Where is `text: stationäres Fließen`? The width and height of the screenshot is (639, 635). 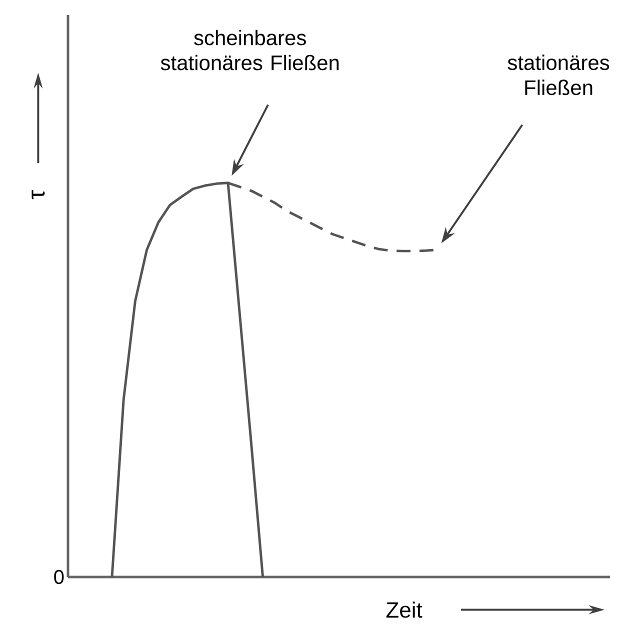 text: stationäres Fließen is located at coordinates (559, 75).